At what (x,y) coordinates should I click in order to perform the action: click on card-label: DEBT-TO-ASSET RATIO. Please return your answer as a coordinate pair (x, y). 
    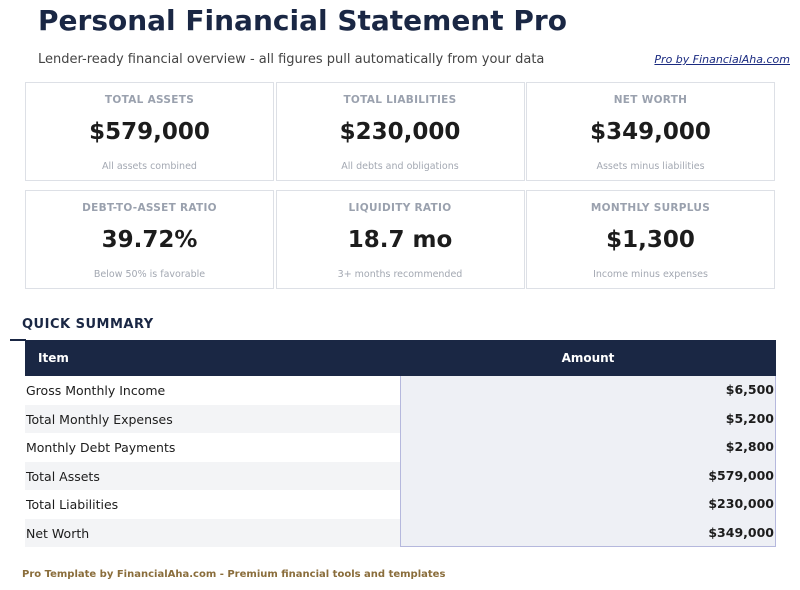
    Looking at the image, I should click on (149, 208).